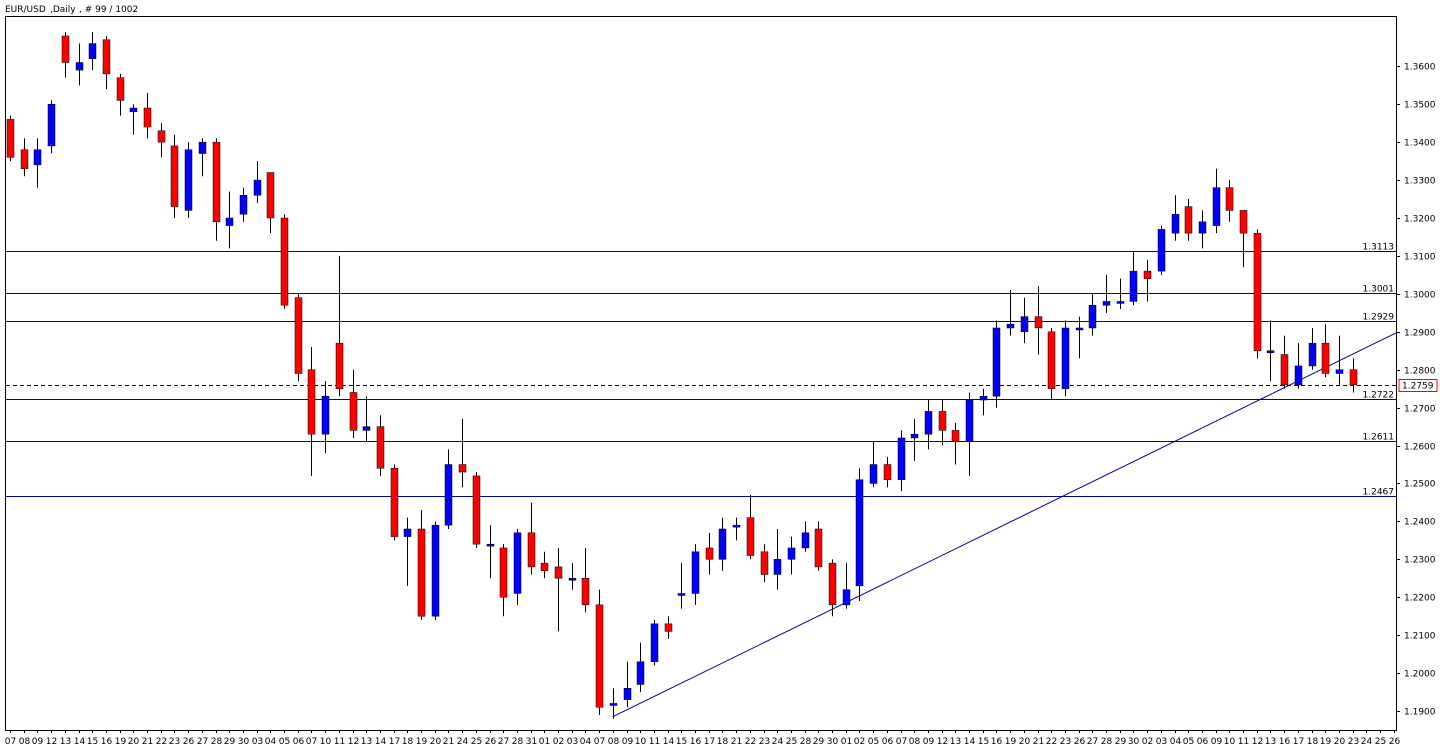 This screenshot has height=750, width=1440. I want to click on y-tick-label: 1.2300, so click(1420, 561).